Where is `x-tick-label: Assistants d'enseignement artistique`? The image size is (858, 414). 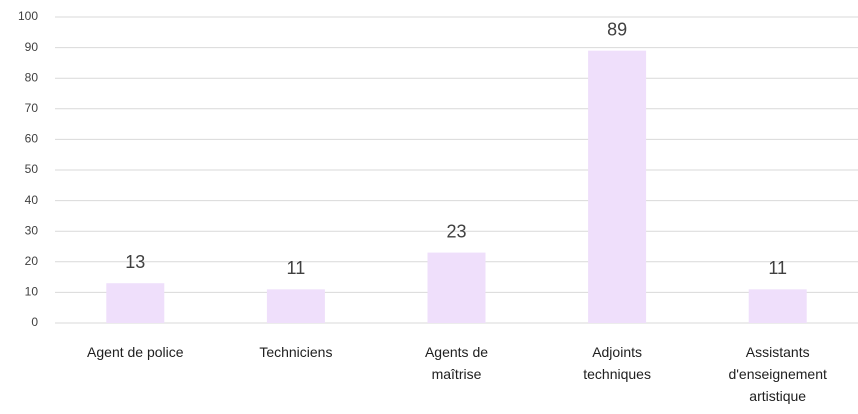
x-tick-label: Assistants d'enseignement artistique is located at coordinates (777, 374).